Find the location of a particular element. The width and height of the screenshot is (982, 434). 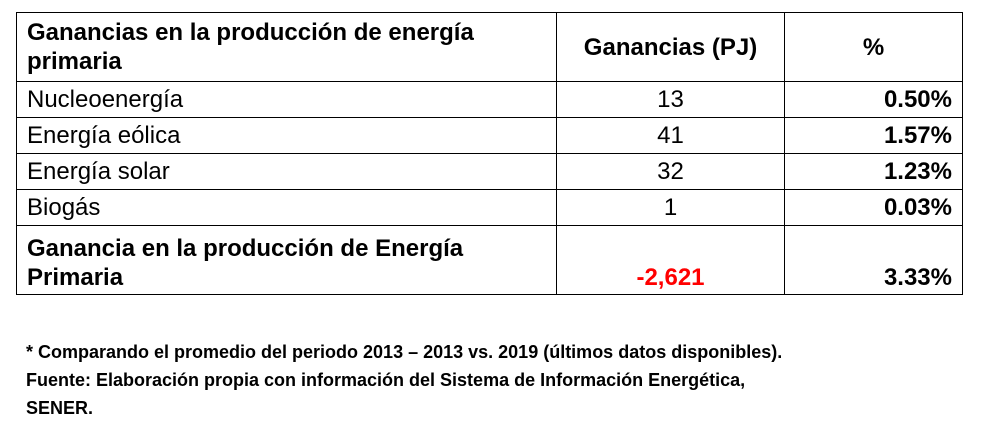

row-label: Biogás is located at coordinates (286, 207).